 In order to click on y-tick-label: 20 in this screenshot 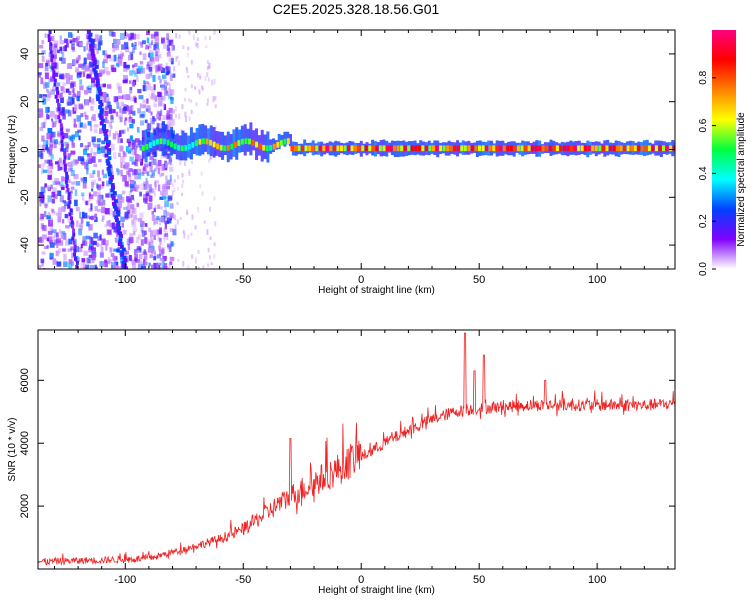, I will do `click(25, 102)`.